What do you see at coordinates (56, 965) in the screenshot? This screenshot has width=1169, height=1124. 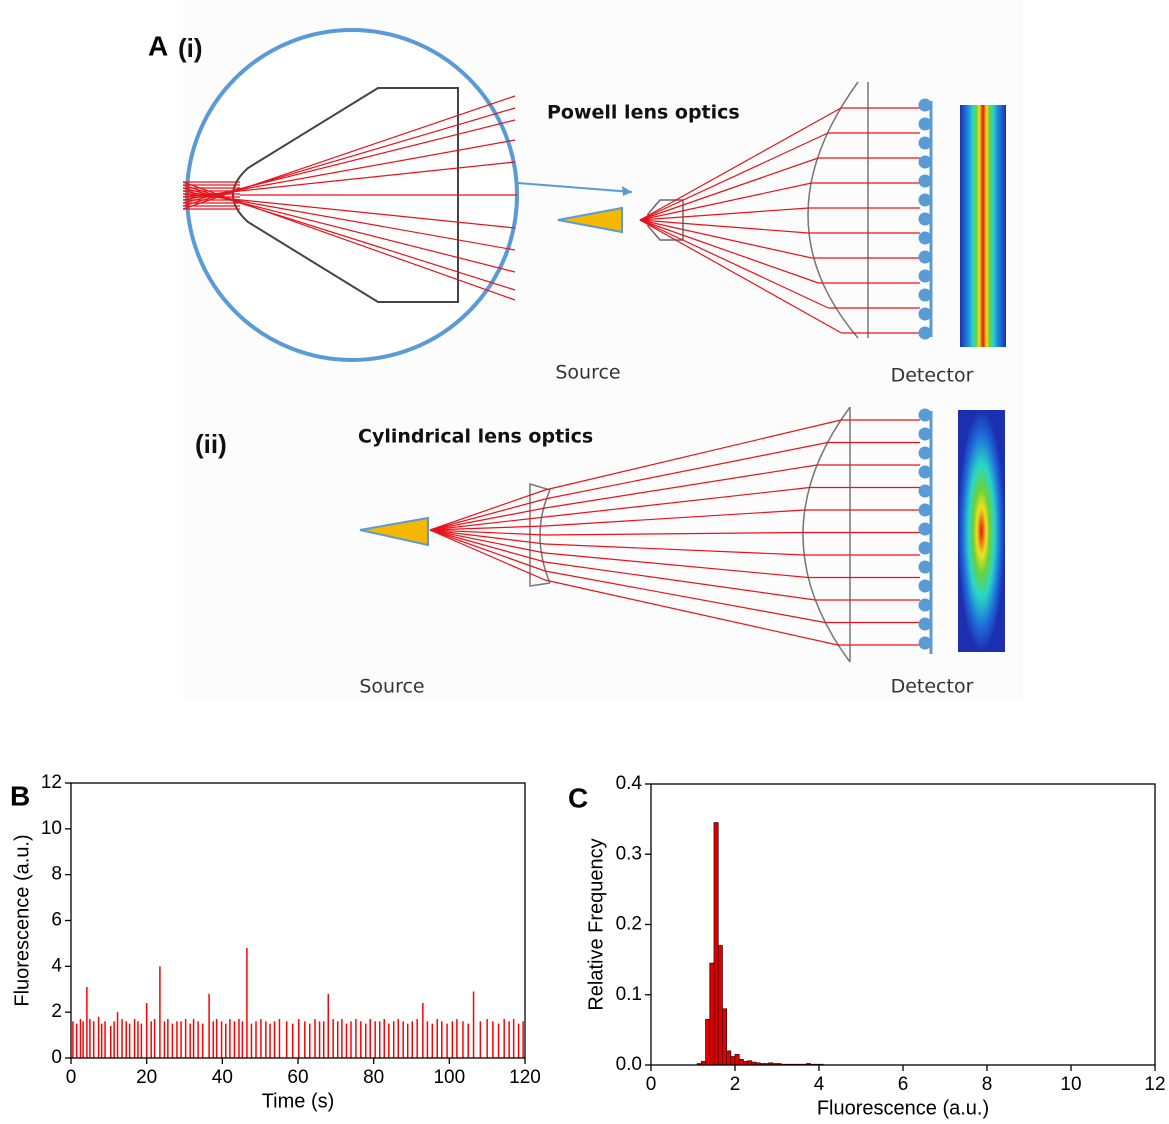 I see `y-tick-label: 4` at bounding box center [56, 965].